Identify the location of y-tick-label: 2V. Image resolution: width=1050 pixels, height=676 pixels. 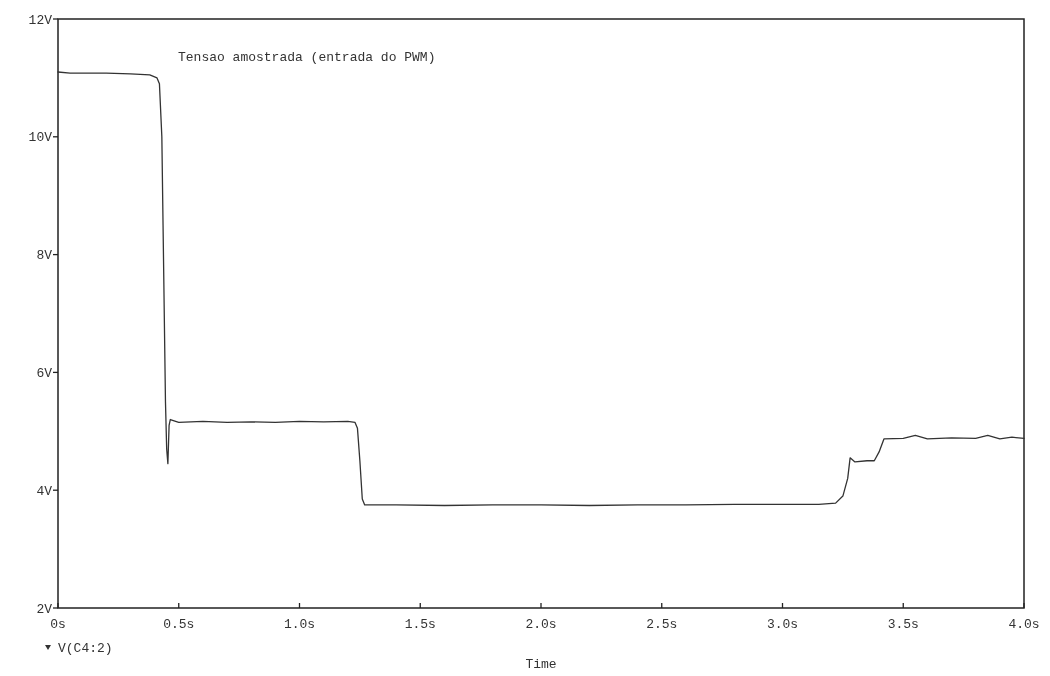
(44, 609).